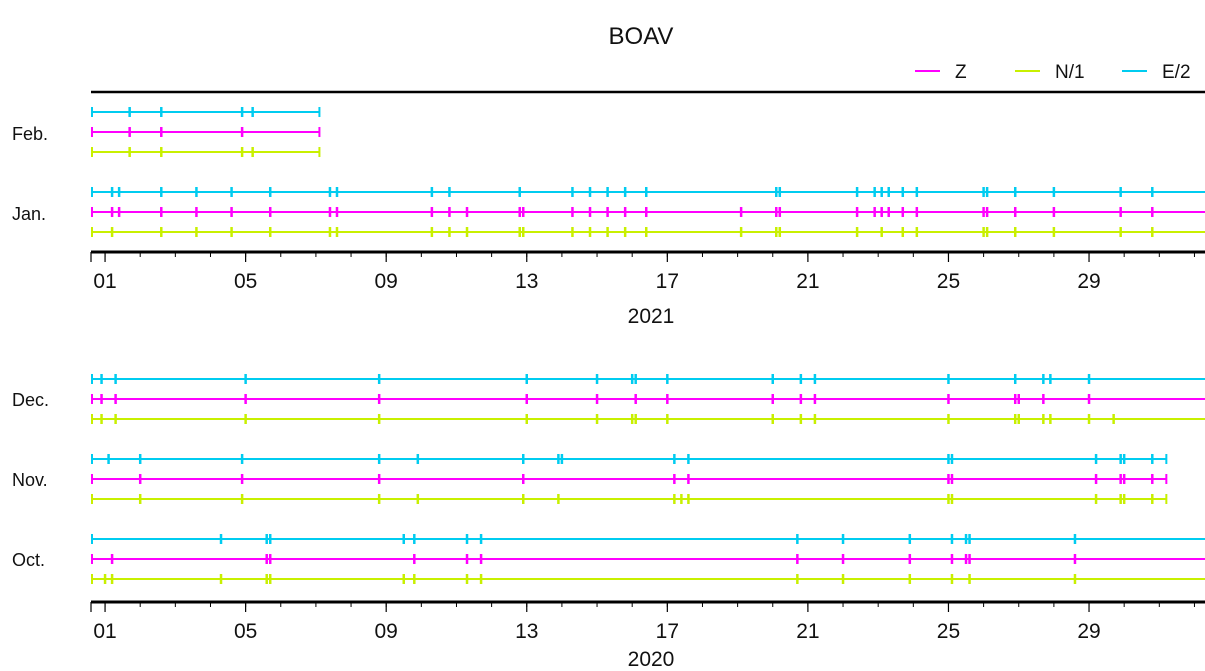  I want to click on month-nov: Nov., so click(590, 479).